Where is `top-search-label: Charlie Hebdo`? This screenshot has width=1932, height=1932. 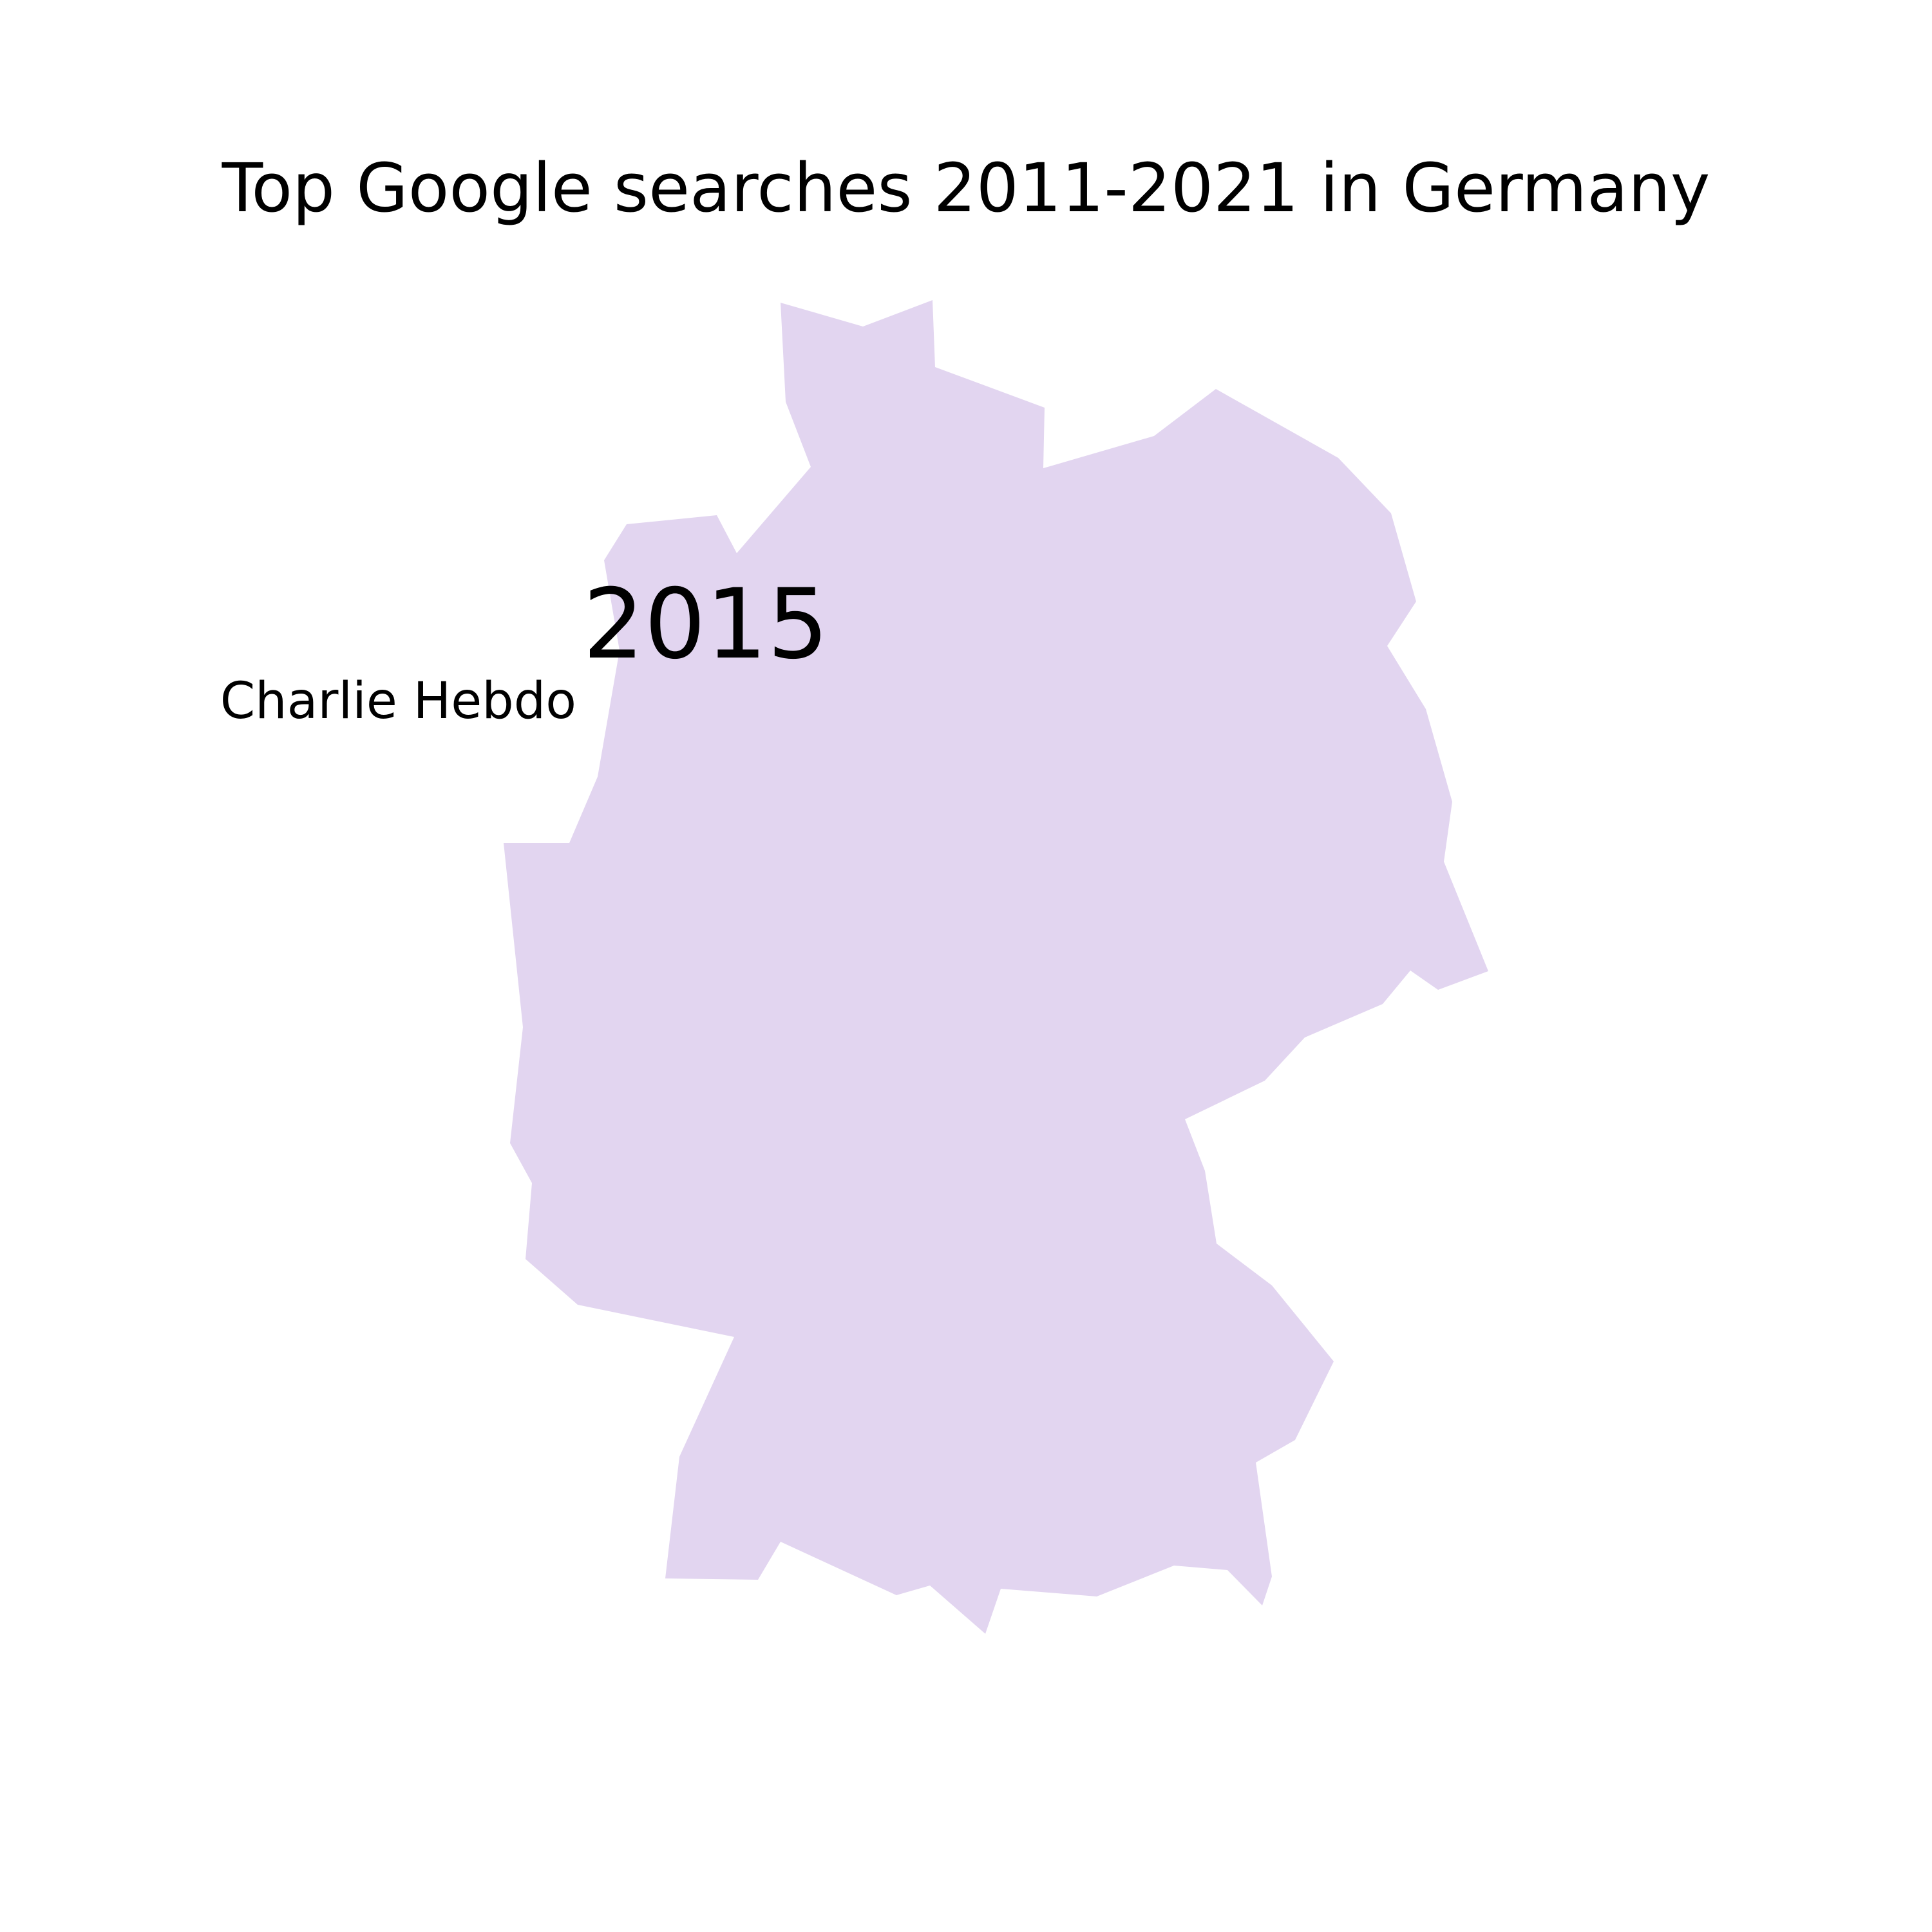
top-search-label: Charlie Hebdo is located at coordinates (398, 701).